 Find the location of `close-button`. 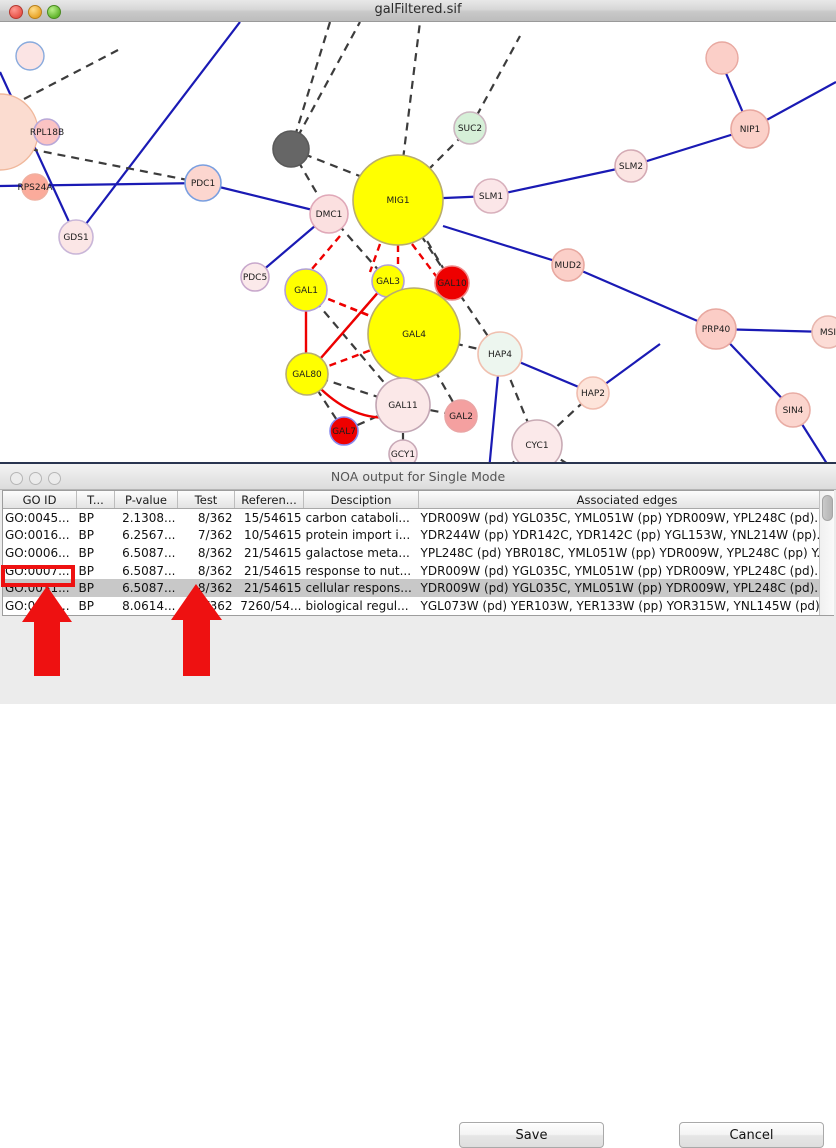

close-button is located at coordinates (16, 12).